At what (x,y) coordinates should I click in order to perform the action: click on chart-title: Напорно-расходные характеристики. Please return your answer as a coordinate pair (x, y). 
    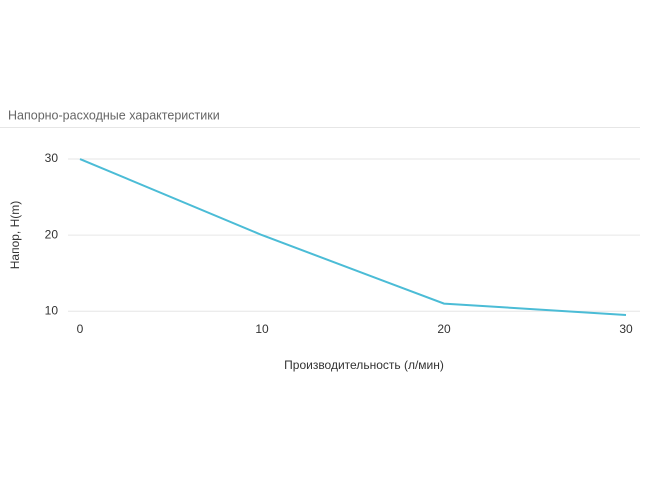
    Looking at the image, I should click on (114, 115).